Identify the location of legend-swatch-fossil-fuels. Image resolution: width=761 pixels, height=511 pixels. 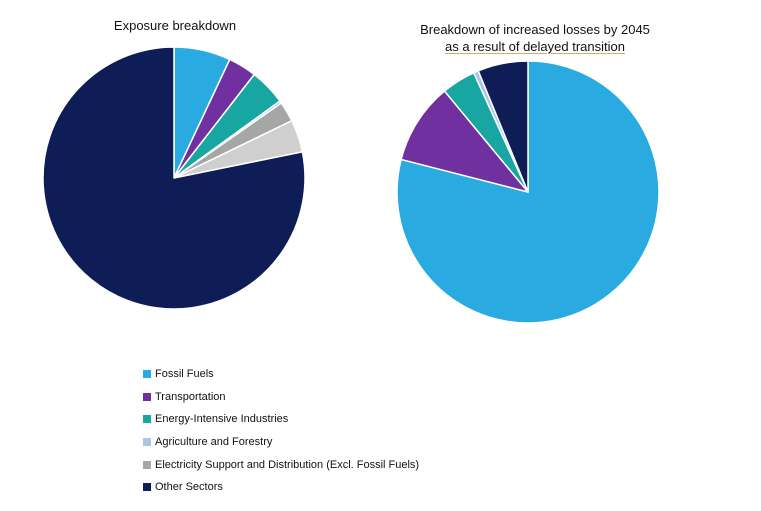
(147, 374).